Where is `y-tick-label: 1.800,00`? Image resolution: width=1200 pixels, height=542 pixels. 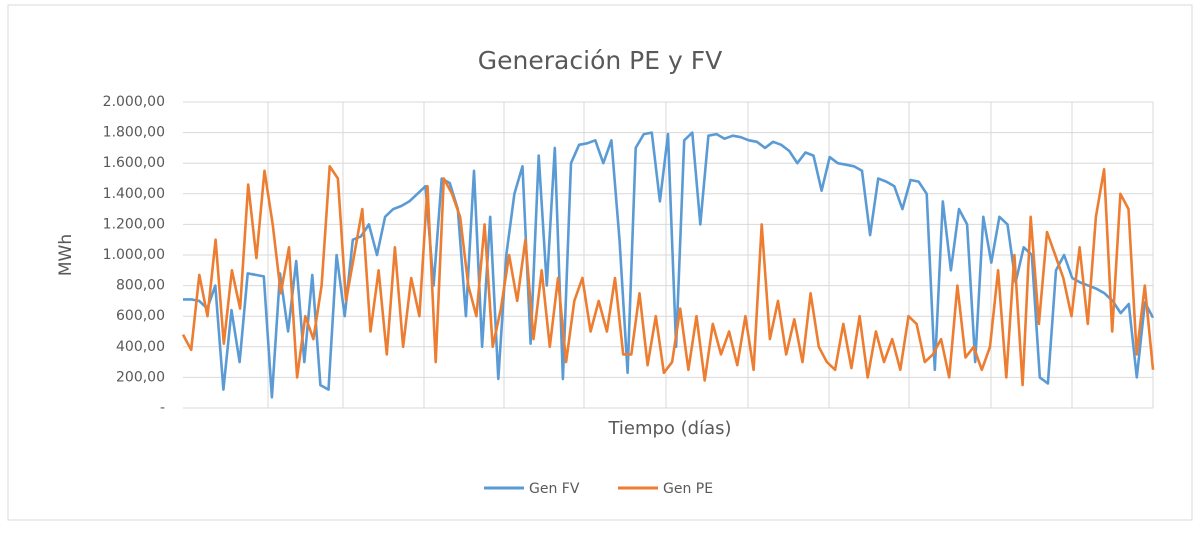
y-tick-label: 1.800,00 is located at coordinates (134, 133).